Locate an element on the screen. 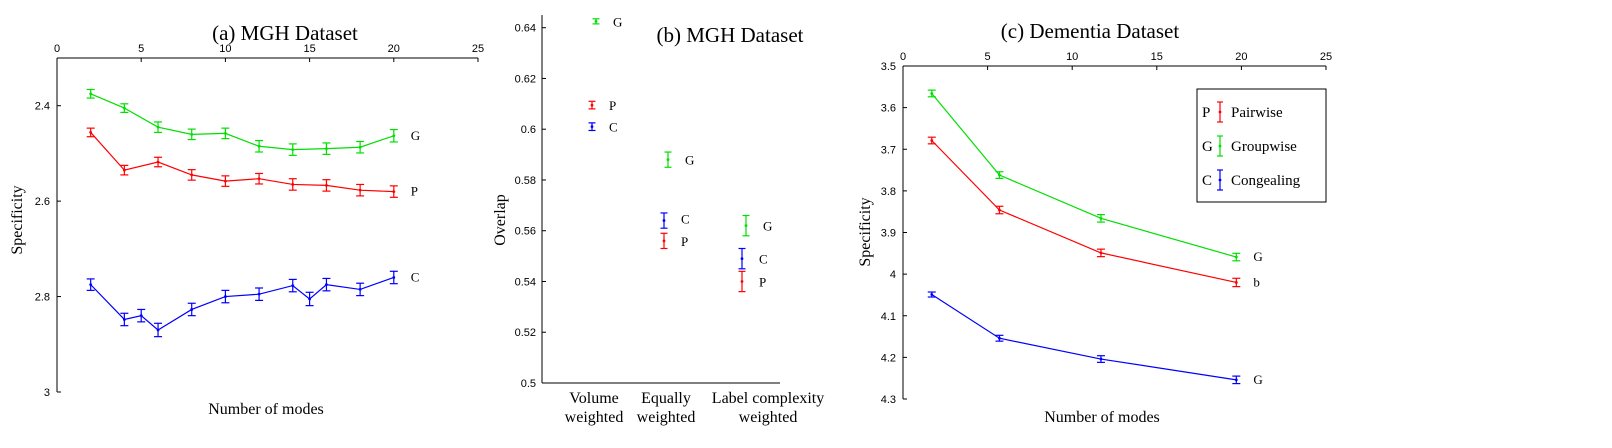 This screenshot has width=1612, height=448. panel-b-title: (b) MGH Dataset is located at coordinates (730, 35).